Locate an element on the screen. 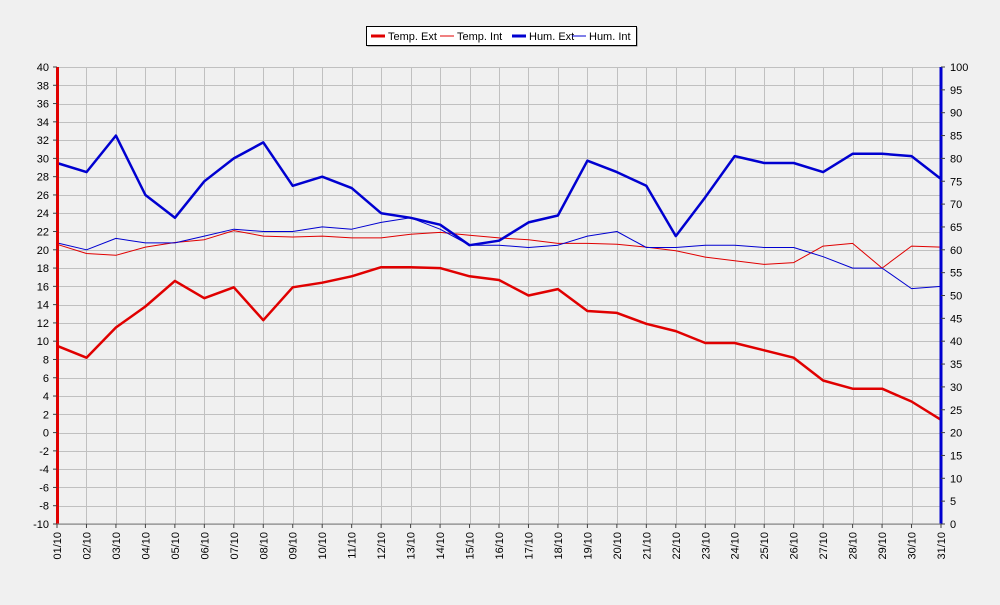  x-tick-label: 02/10 is located at coordinates (87, 546).